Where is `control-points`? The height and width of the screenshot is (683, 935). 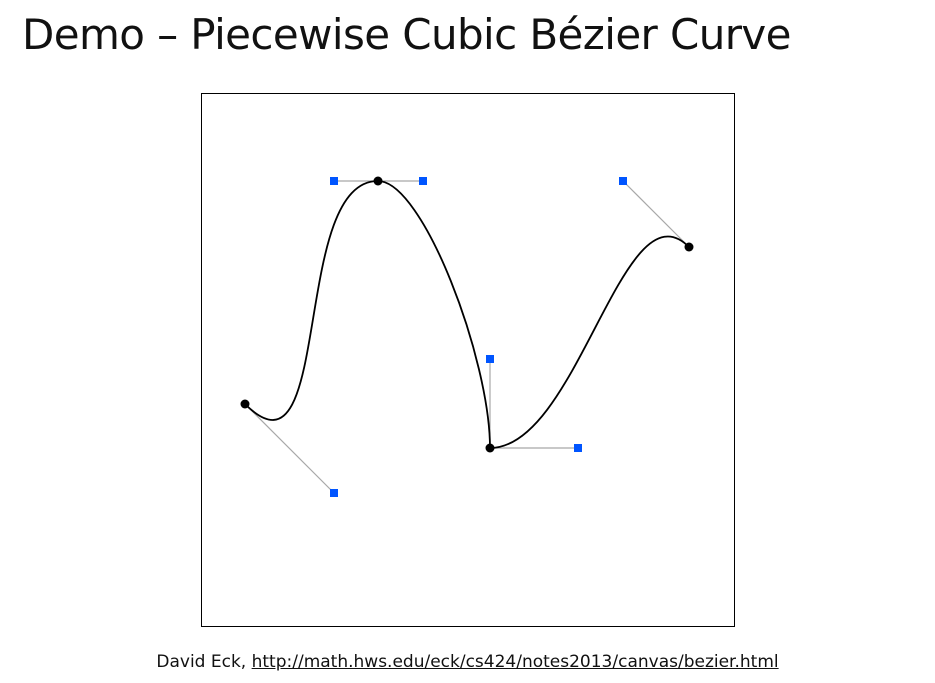 control-points is located at coordinates (478, 337).